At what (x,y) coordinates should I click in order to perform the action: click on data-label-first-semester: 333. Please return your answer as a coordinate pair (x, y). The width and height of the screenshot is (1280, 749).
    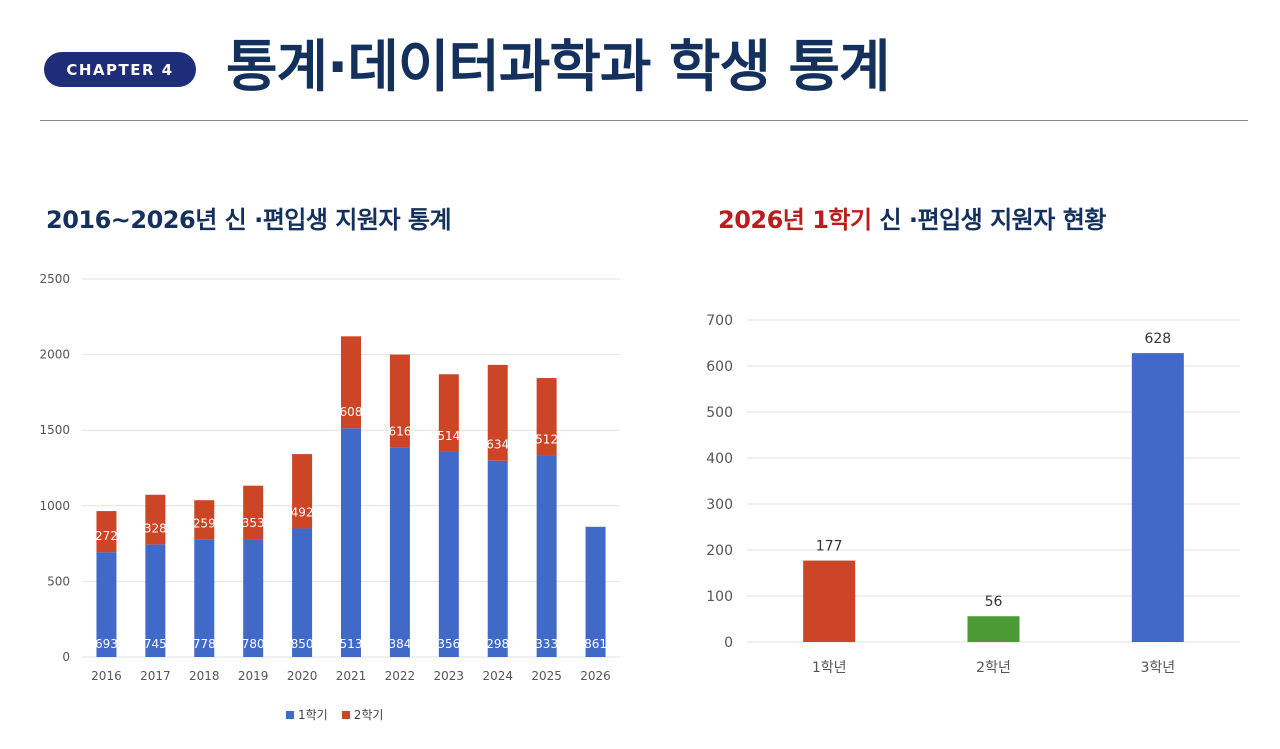
    Looking at the image, I should click on (546, 644).